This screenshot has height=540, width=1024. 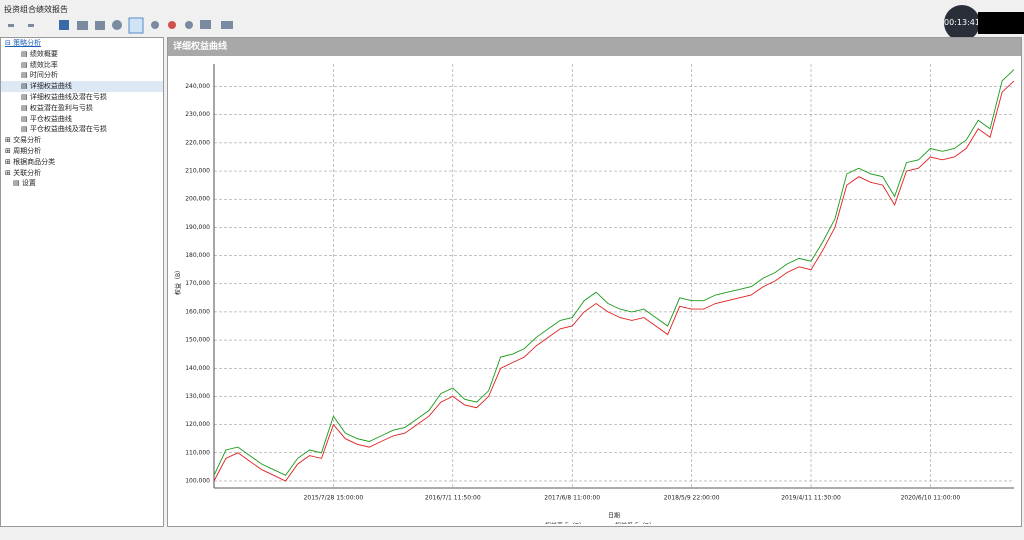 I want to click on y-axis-label: 权益（B）, so click(x=178, y=281).